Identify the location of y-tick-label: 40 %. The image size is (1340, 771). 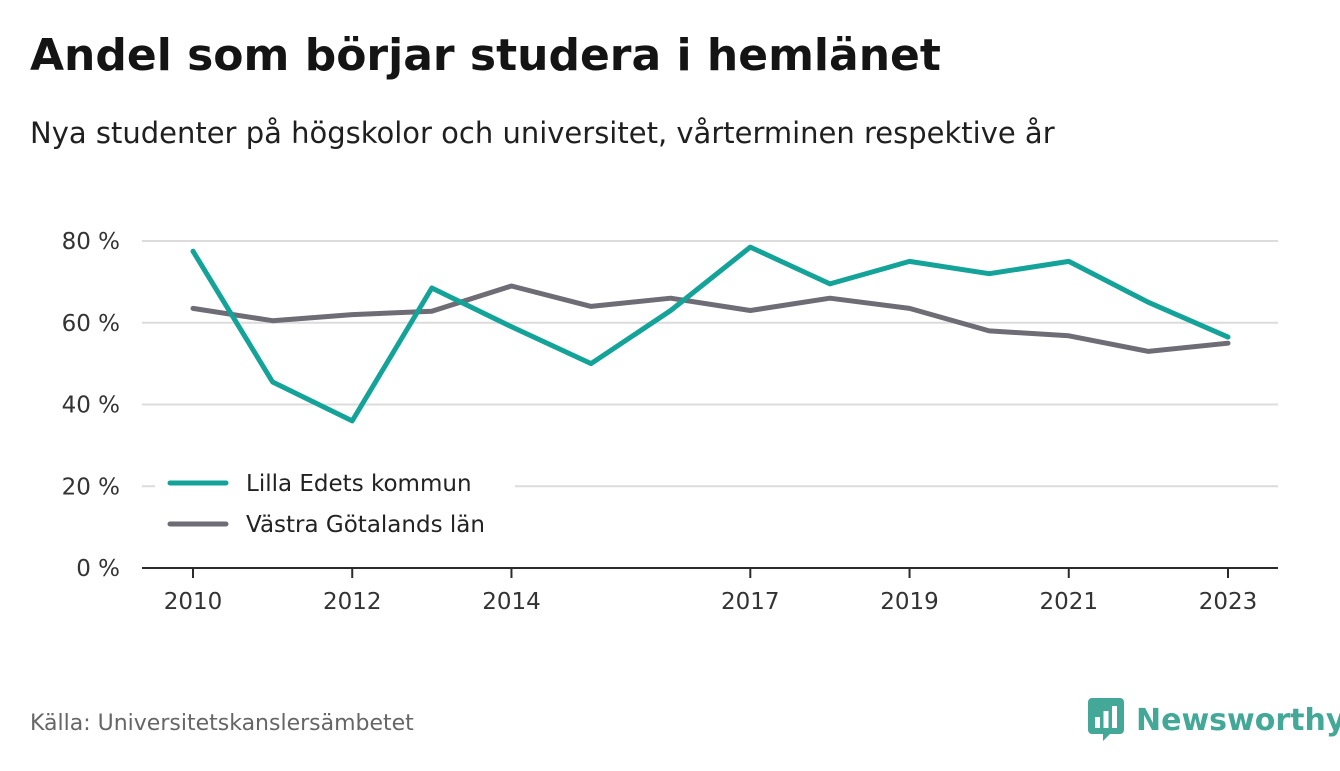
(91, 406).